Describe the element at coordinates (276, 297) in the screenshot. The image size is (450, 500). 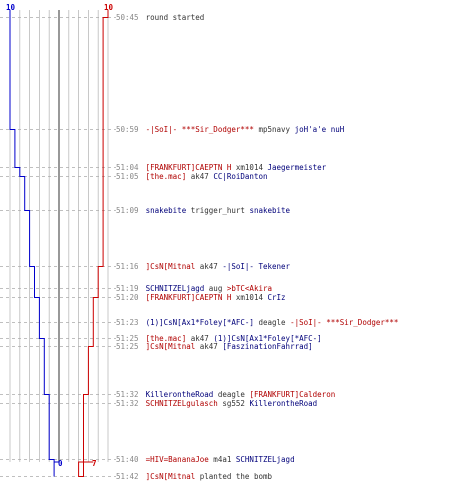
I see `player-name: CrIz` at that location.